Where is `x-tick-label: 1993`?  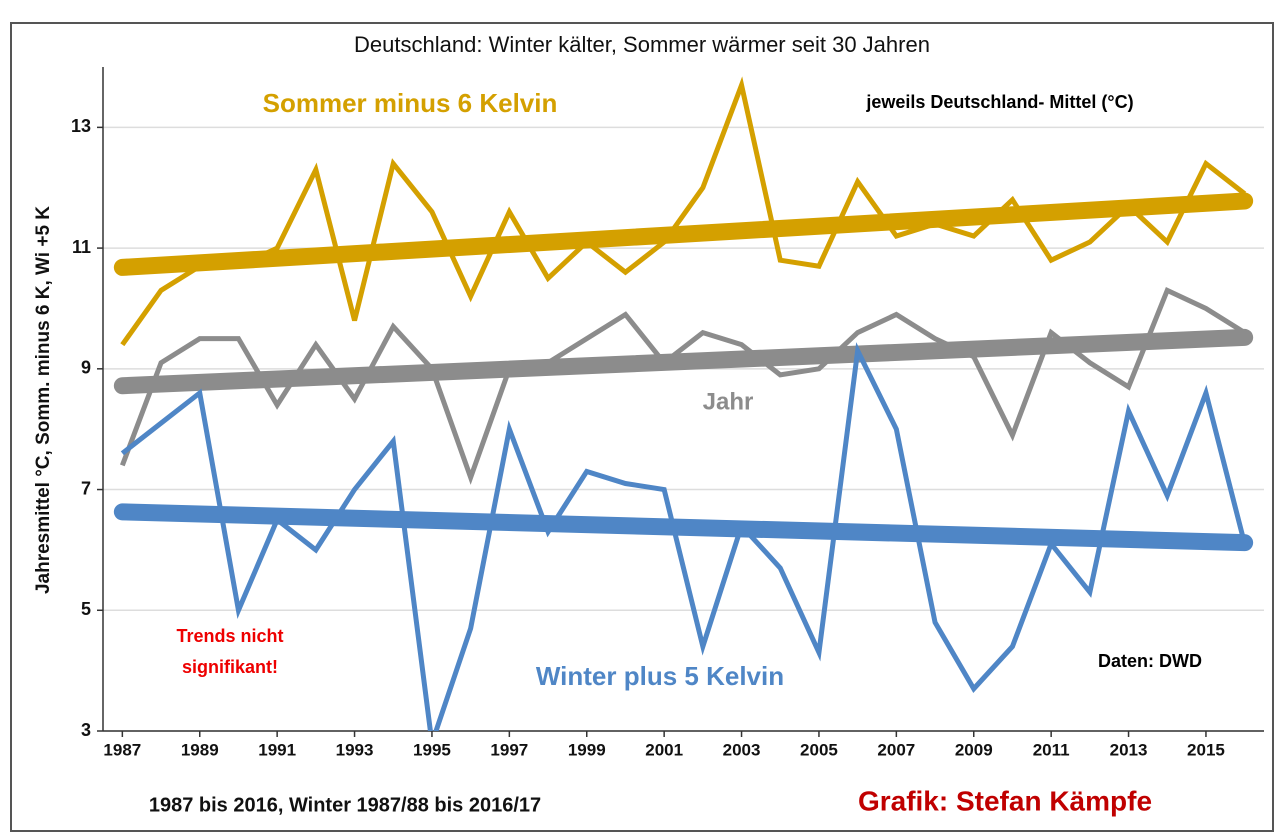 x-tick-label: 1993 is located at coordinates (355, 749).